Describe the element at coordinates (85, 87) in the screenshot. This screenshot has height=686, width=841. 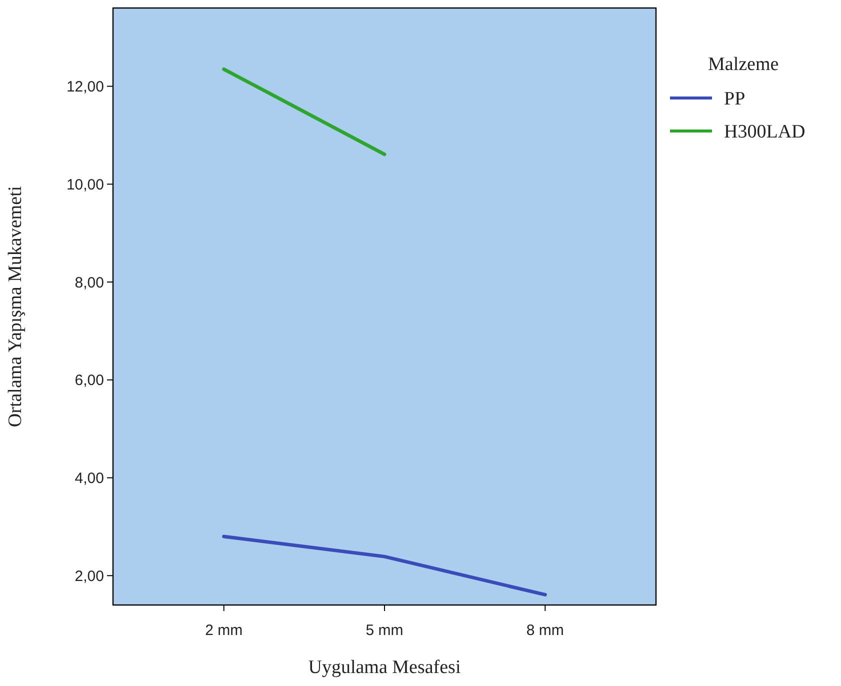
I see `y-tick-label: 12,00` at that location.